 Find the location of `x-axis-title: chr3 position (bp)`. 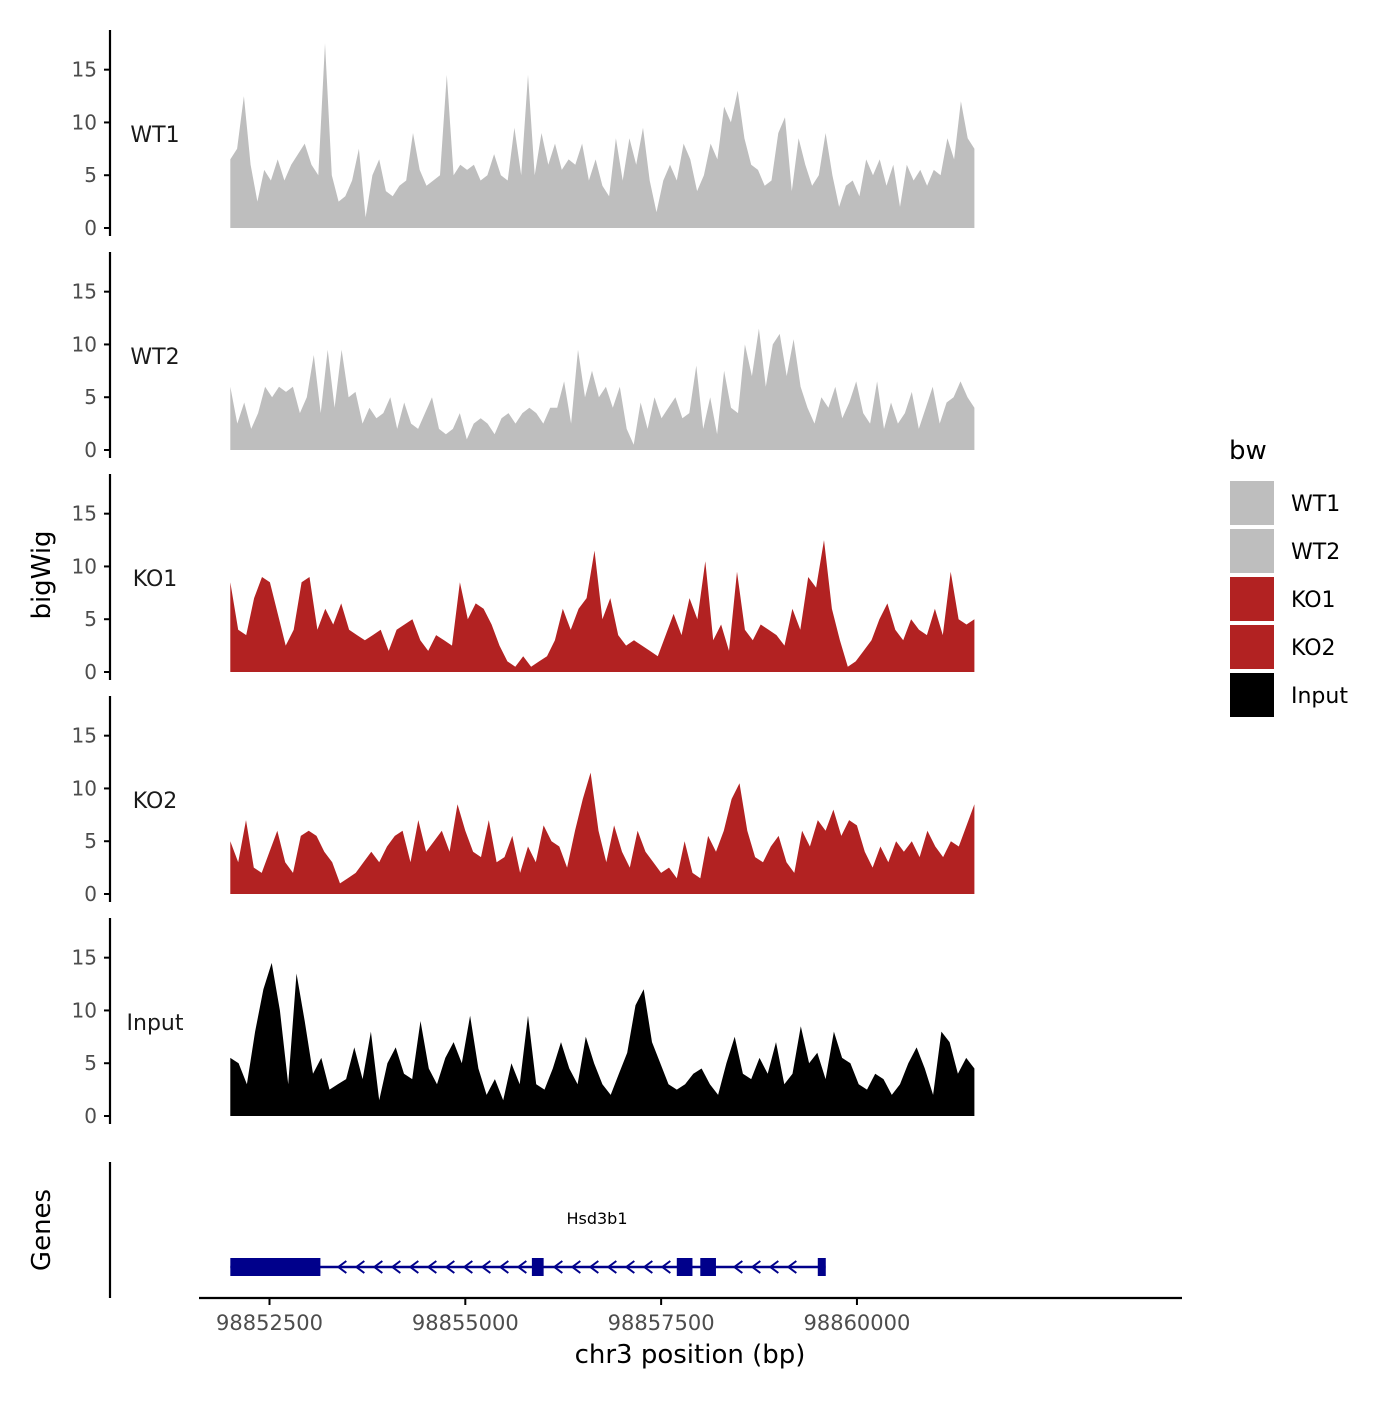

x-axis-title: chr3 position (bp) is located at coordinates (690, 1355).